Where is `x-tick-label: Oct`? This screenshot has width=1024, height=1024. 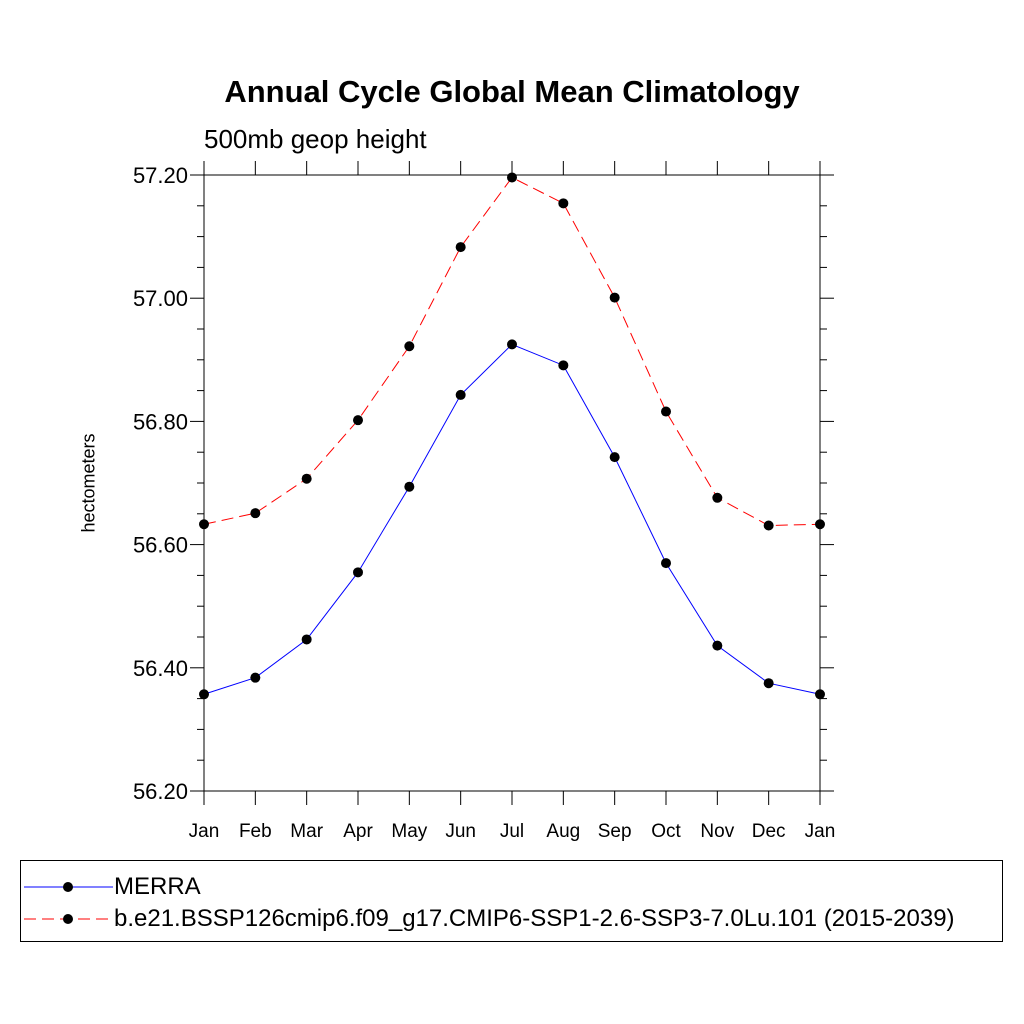 x-tick-label: Oct is located at coordinates (666, 831).